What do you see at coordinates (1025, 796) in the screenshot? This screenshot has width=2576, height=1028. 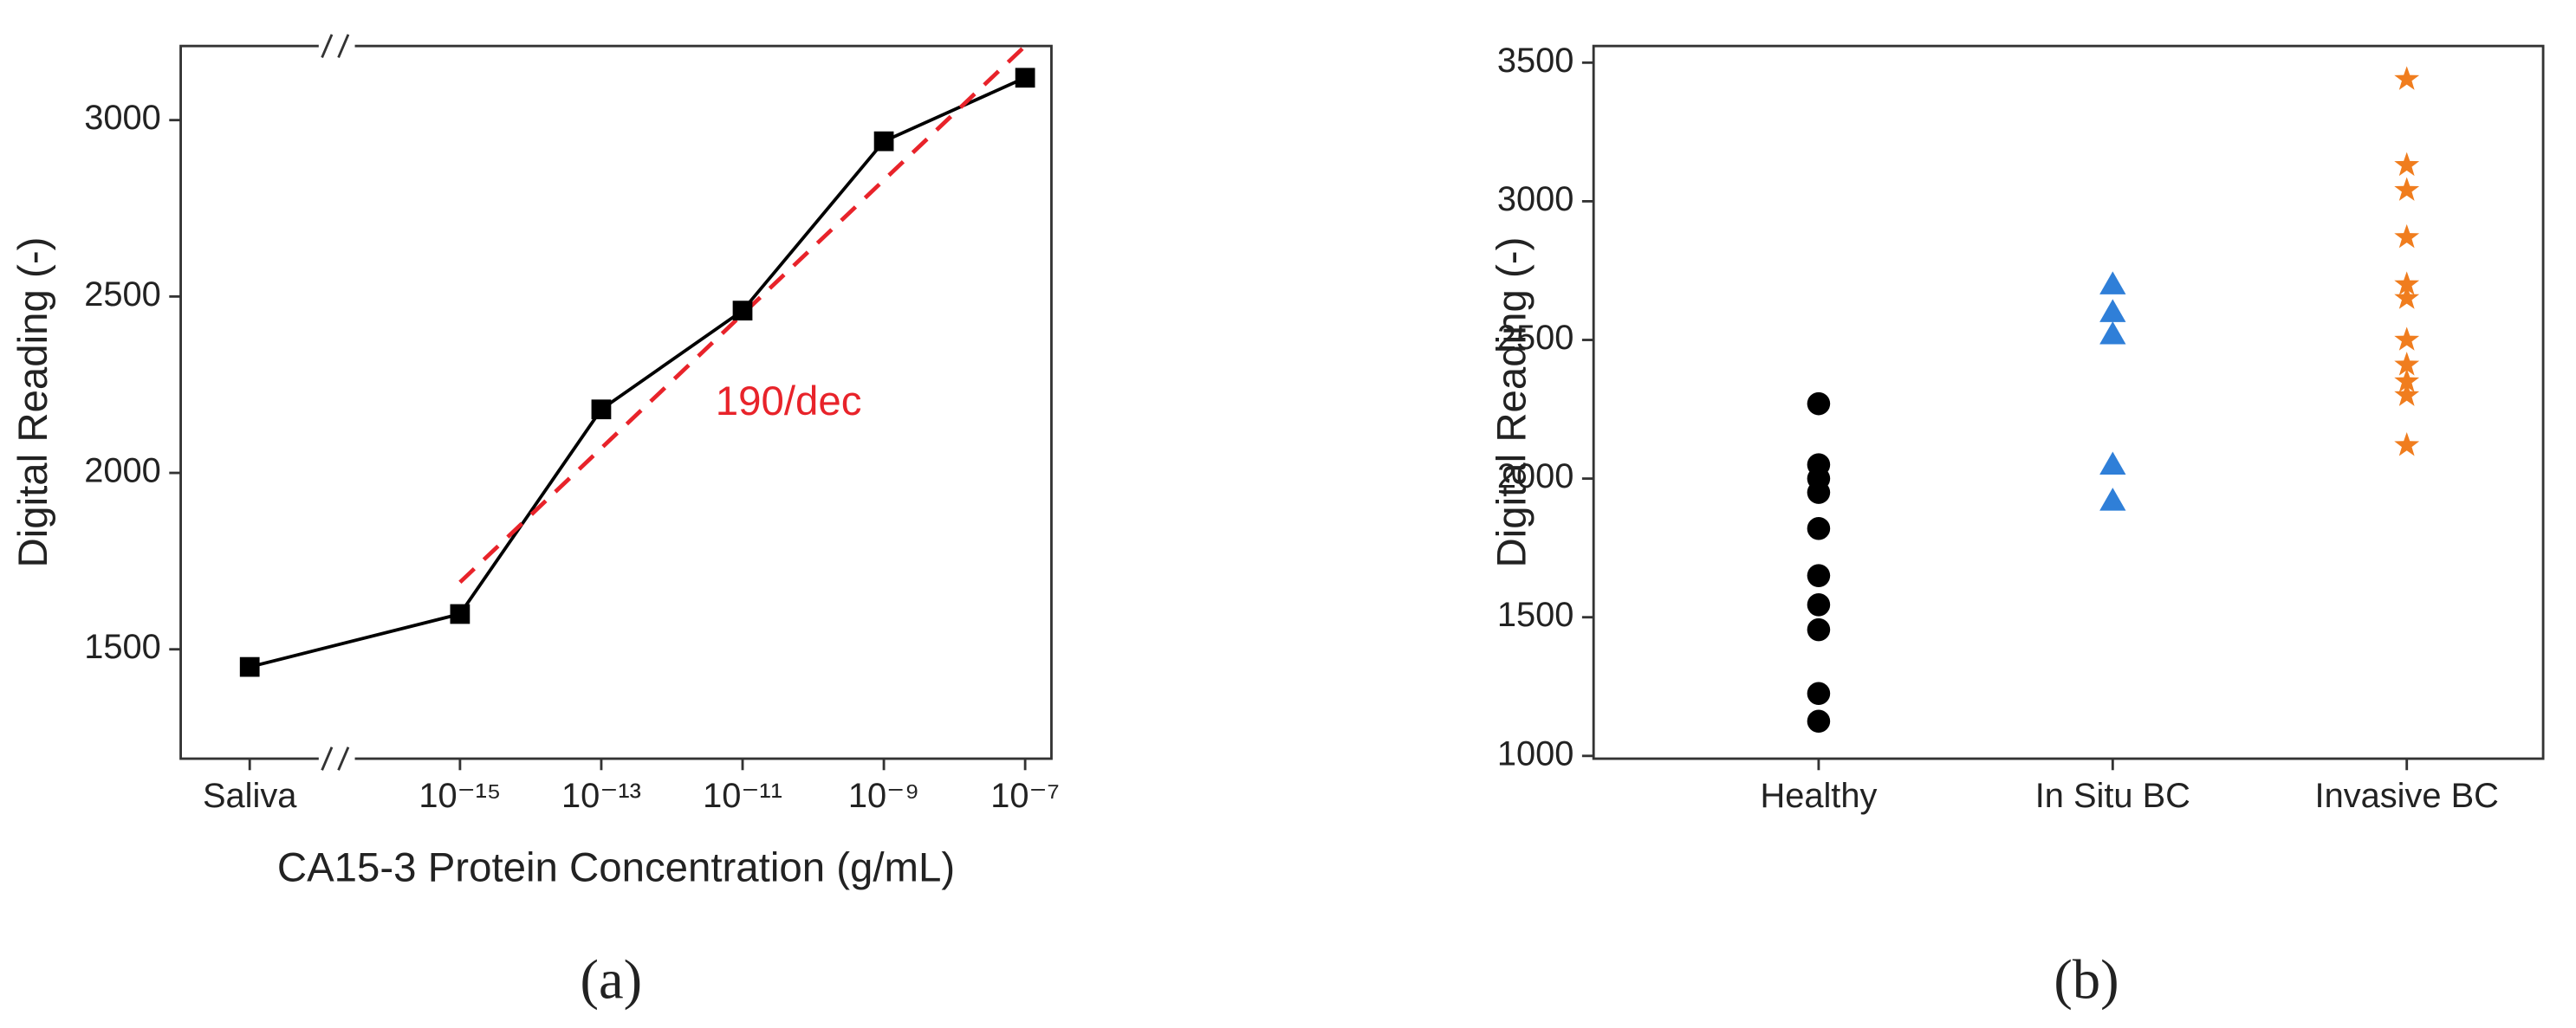 I see `x-tick-label: 10⁻⁷` at bounding box center [1025, 796].